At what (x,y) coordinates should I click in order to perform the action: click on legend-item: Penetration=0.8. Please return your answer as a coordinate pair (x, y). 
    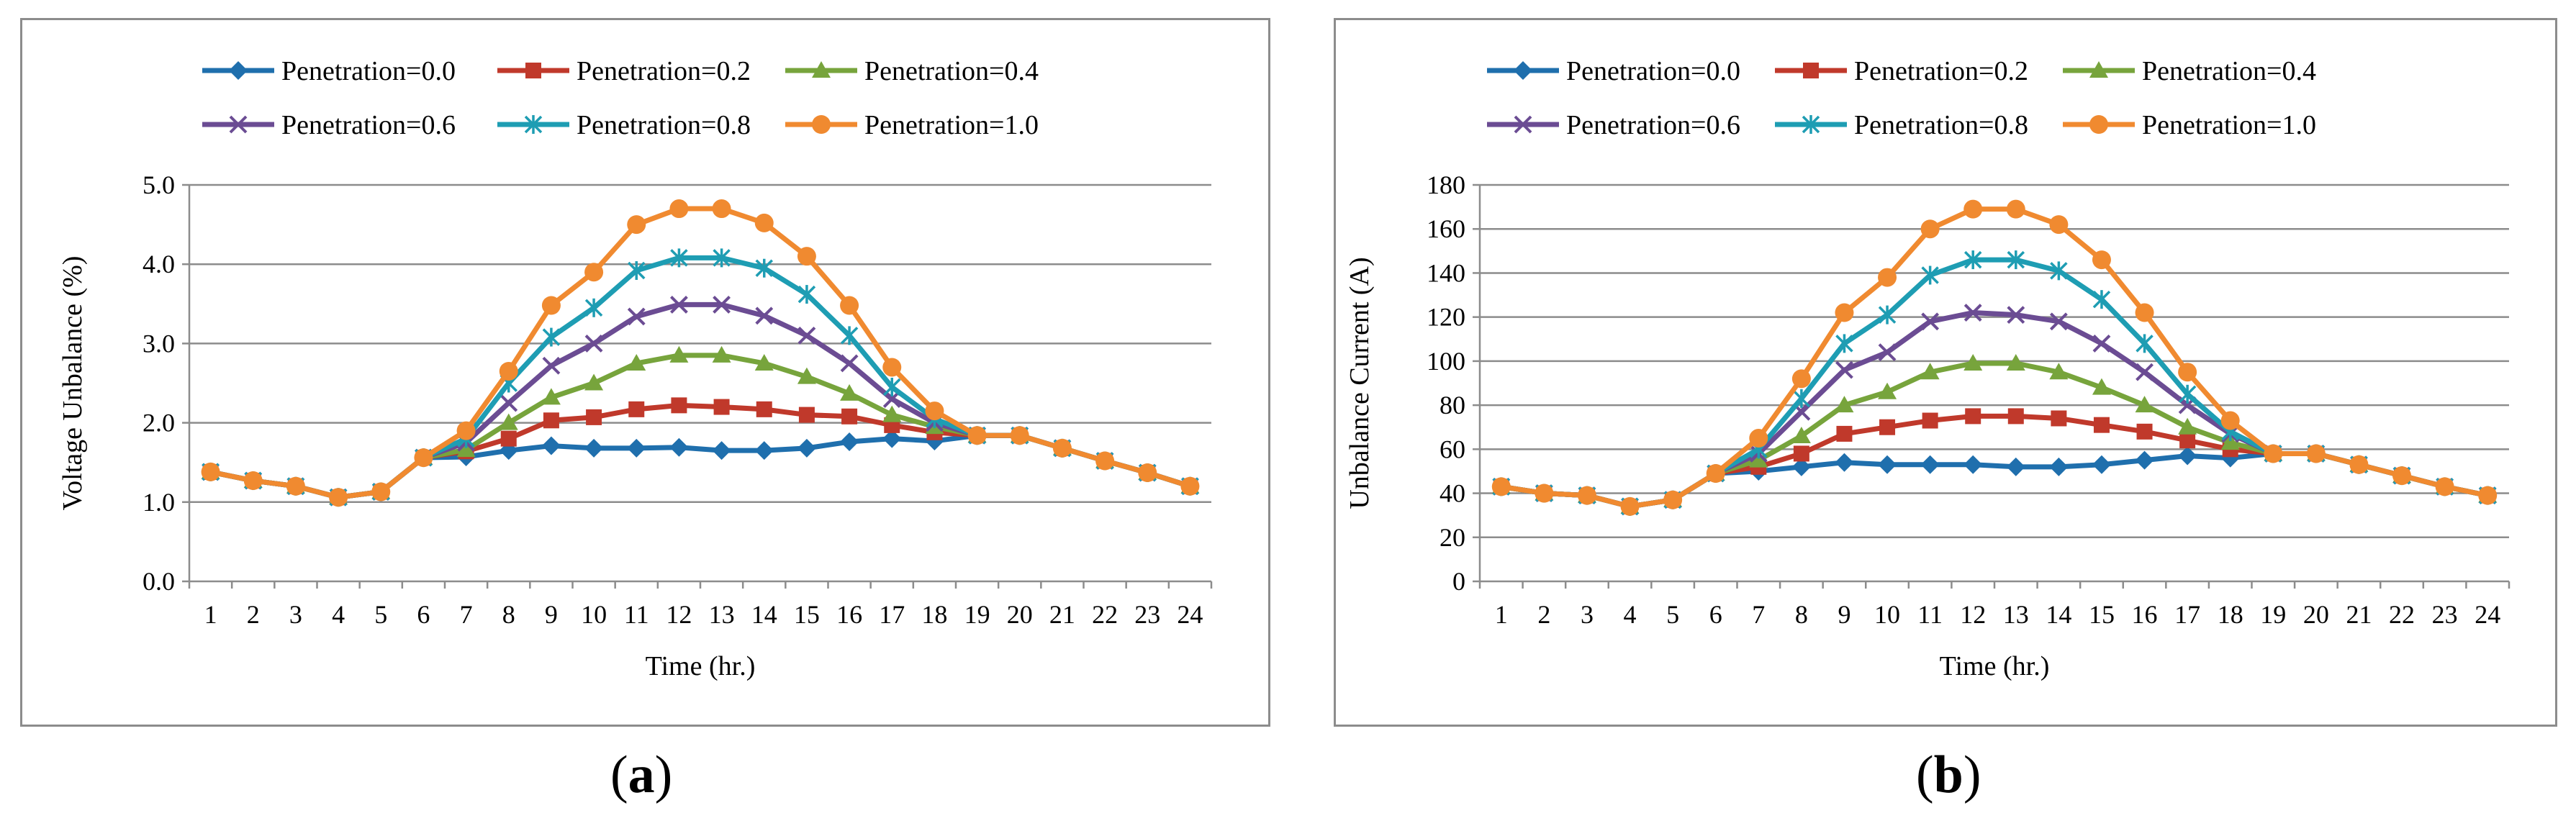
    Looking at the image, I should click on (1901, 125).